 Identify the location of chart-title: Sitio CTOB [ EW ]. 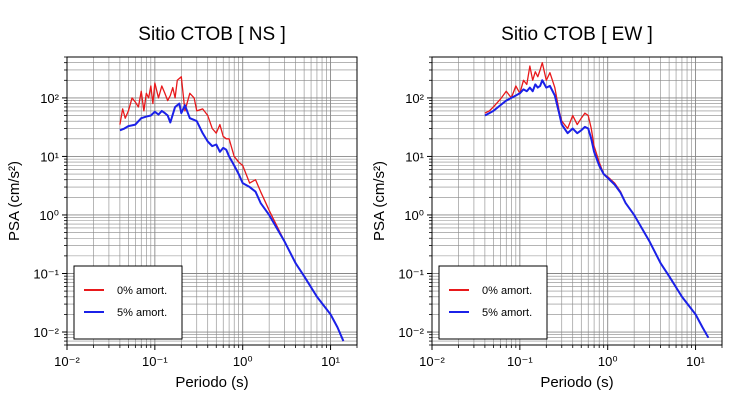
(577, 34).